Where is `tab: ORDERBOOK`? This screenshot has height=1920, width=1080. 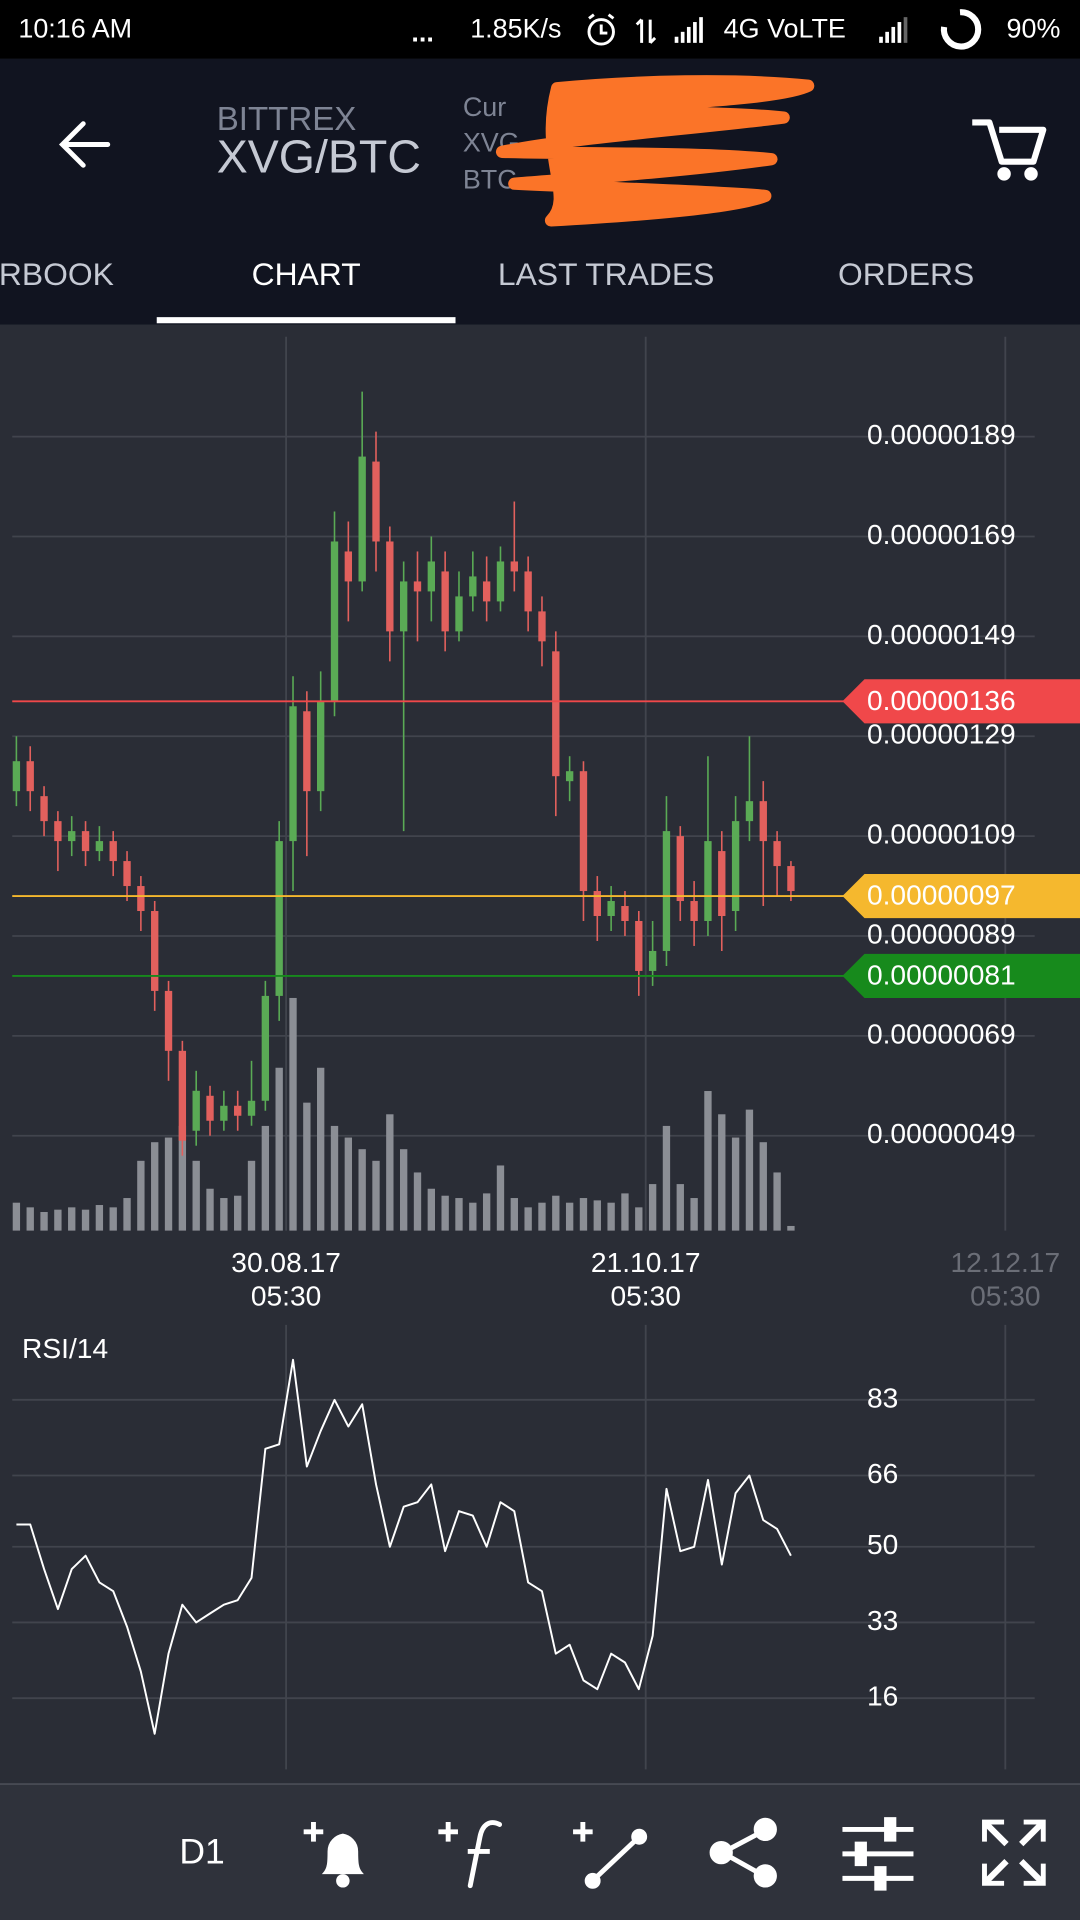 tab: ORDERBOOK is located at coordinates (57, 274).